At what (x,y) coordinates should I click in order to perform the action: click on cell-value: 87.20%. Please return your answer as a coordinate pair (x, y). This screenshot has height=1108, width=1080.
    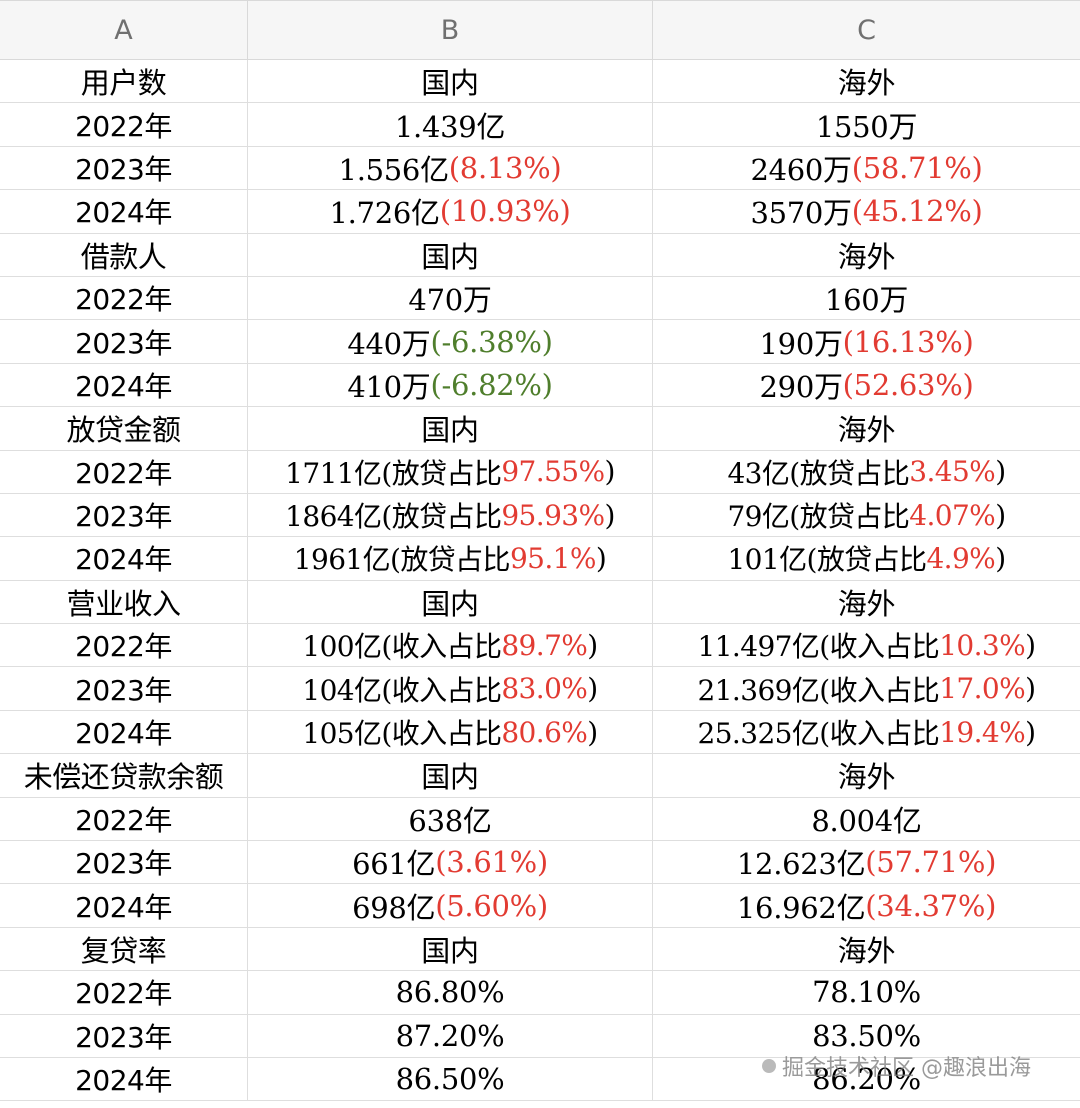
    Looking at the image, I should click on (450, 1035).